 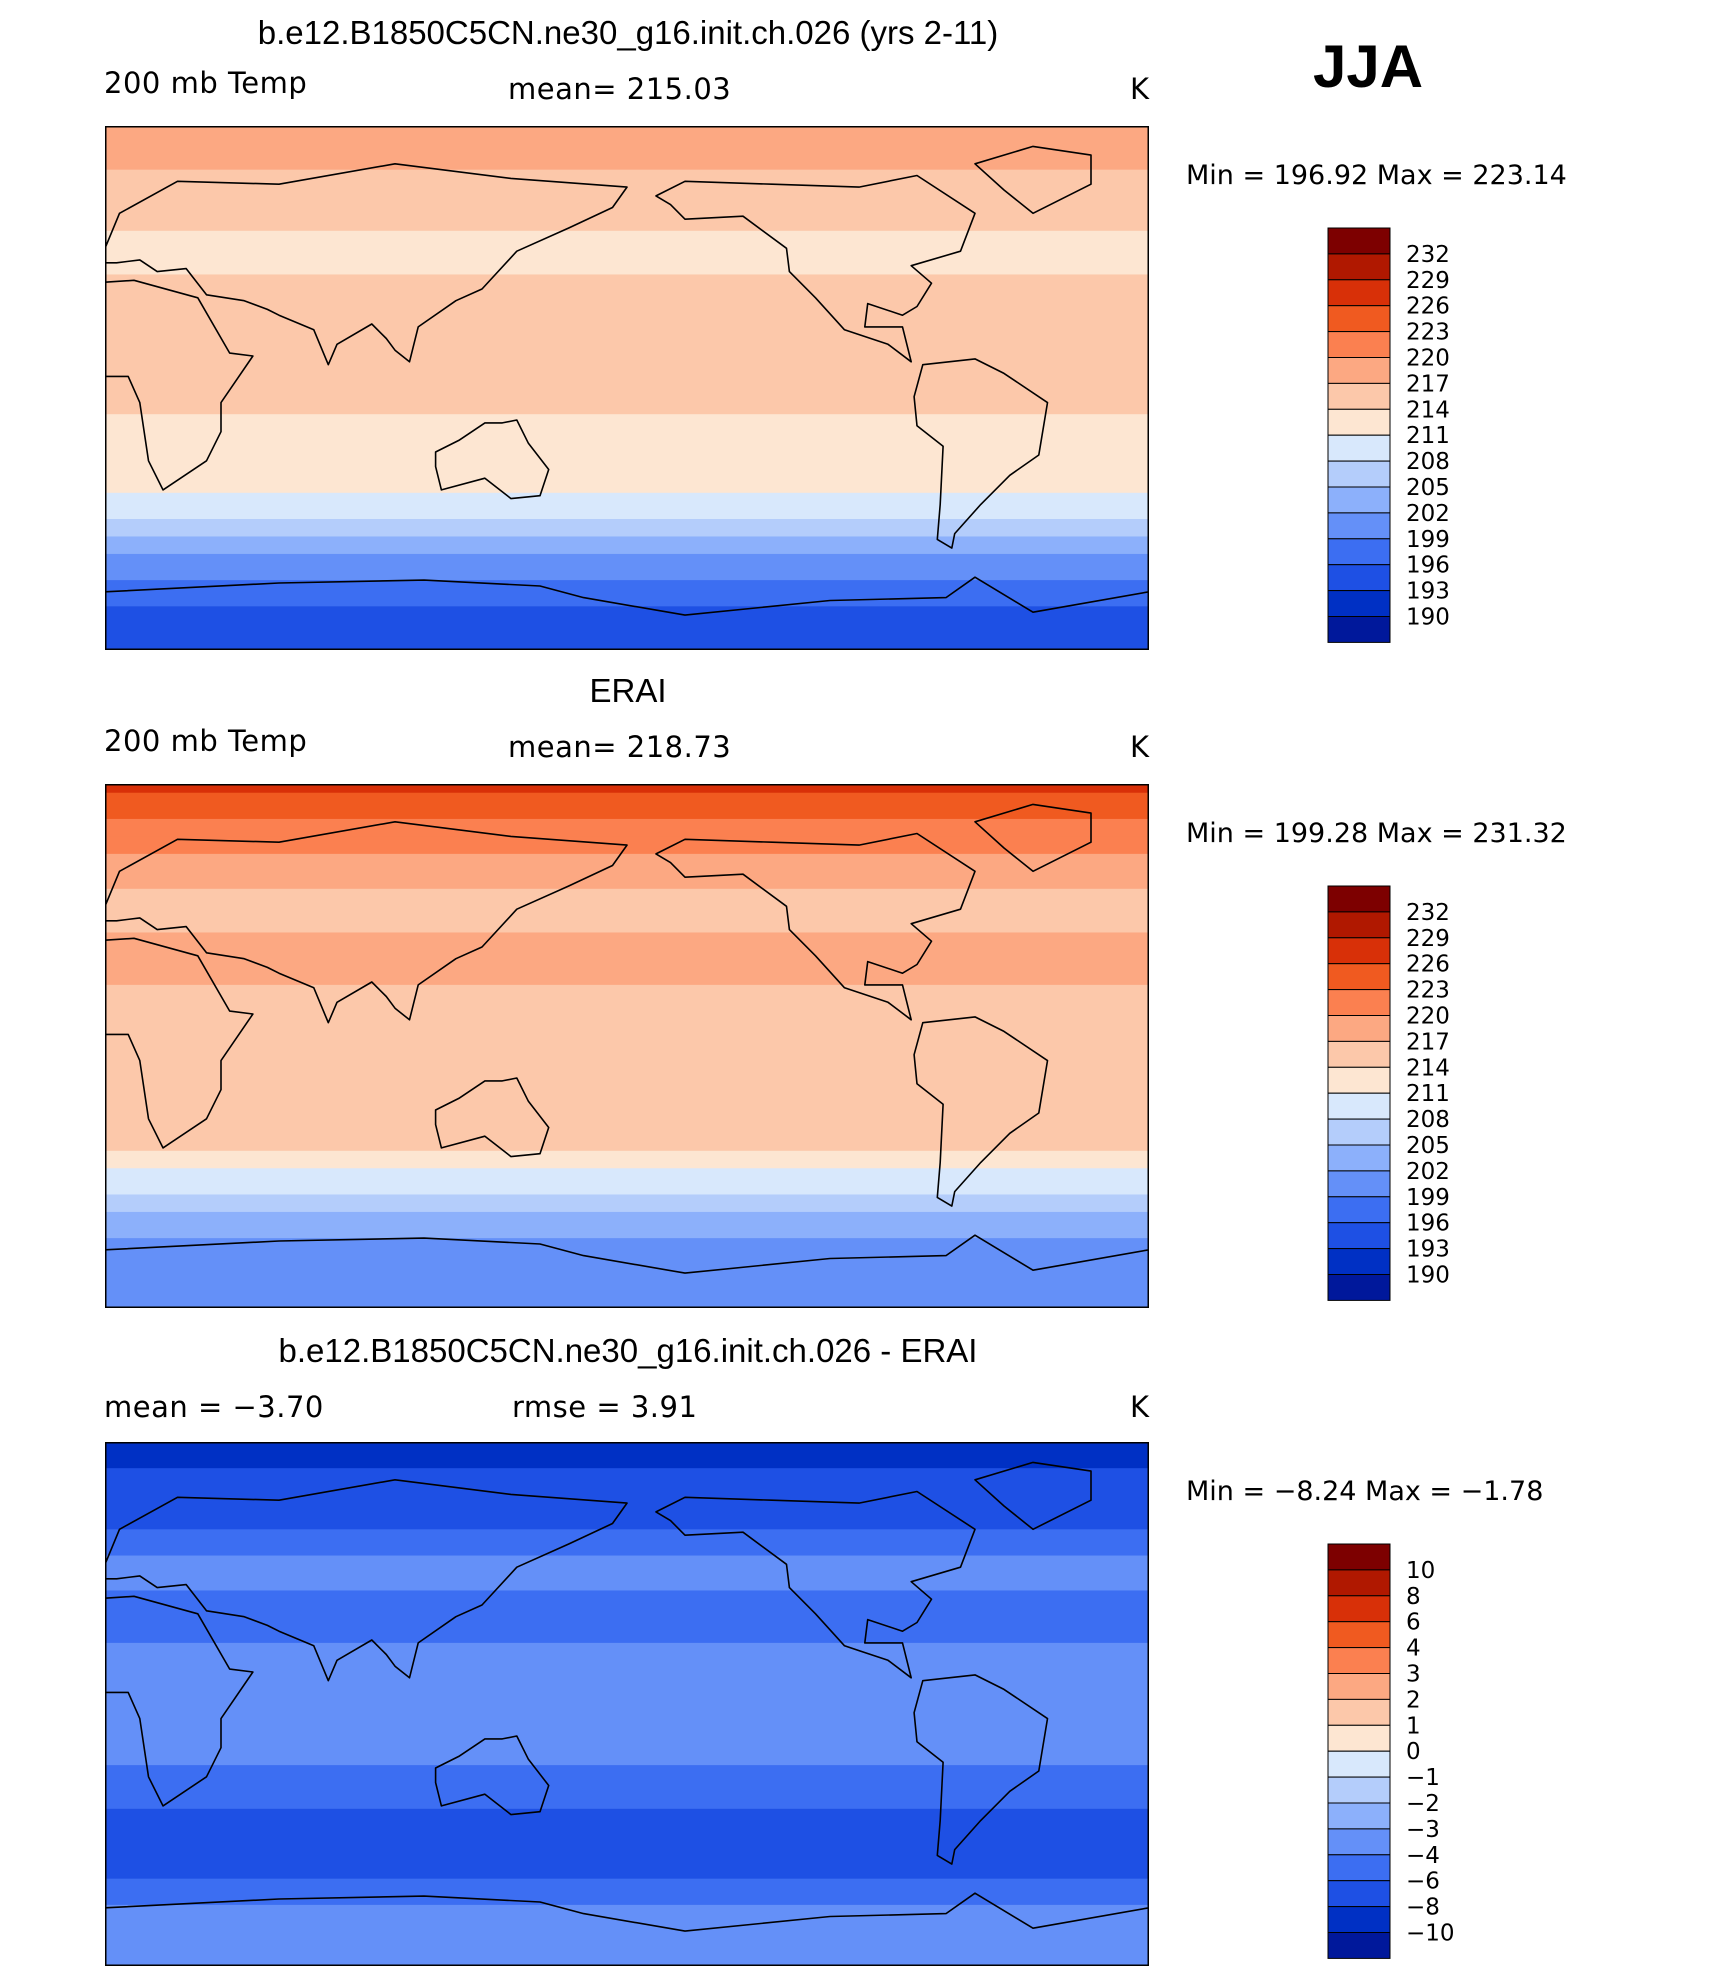 What do you see at coordinates (1428, 333) in the screenshot?
I see `colorbar-label: 223` at bounding box center [1428, 333].